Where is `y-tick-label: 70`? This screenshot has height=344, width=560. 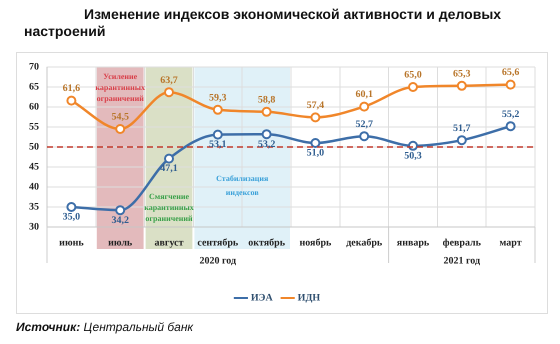
y-tick-label: 70 is located at coordinates (34, 67).